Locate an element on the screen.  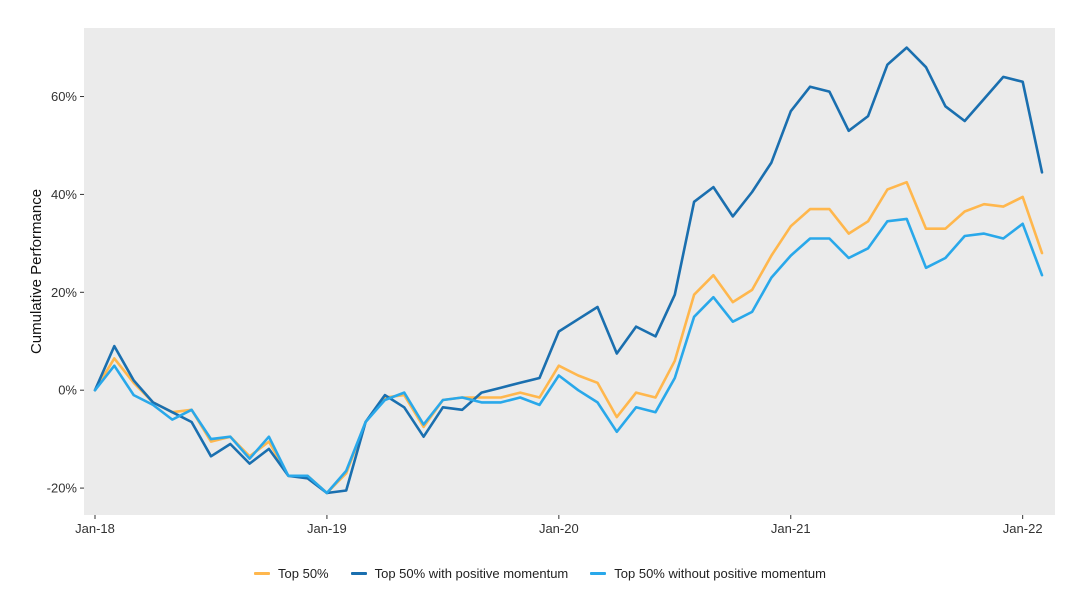
y-tick-label: 0% is located at coordinates (67, 390).